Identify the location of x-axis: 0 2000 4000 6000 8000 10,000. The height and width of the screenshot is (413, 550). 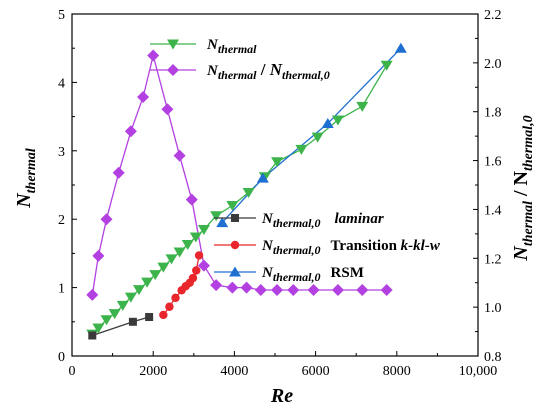
(283, 365).